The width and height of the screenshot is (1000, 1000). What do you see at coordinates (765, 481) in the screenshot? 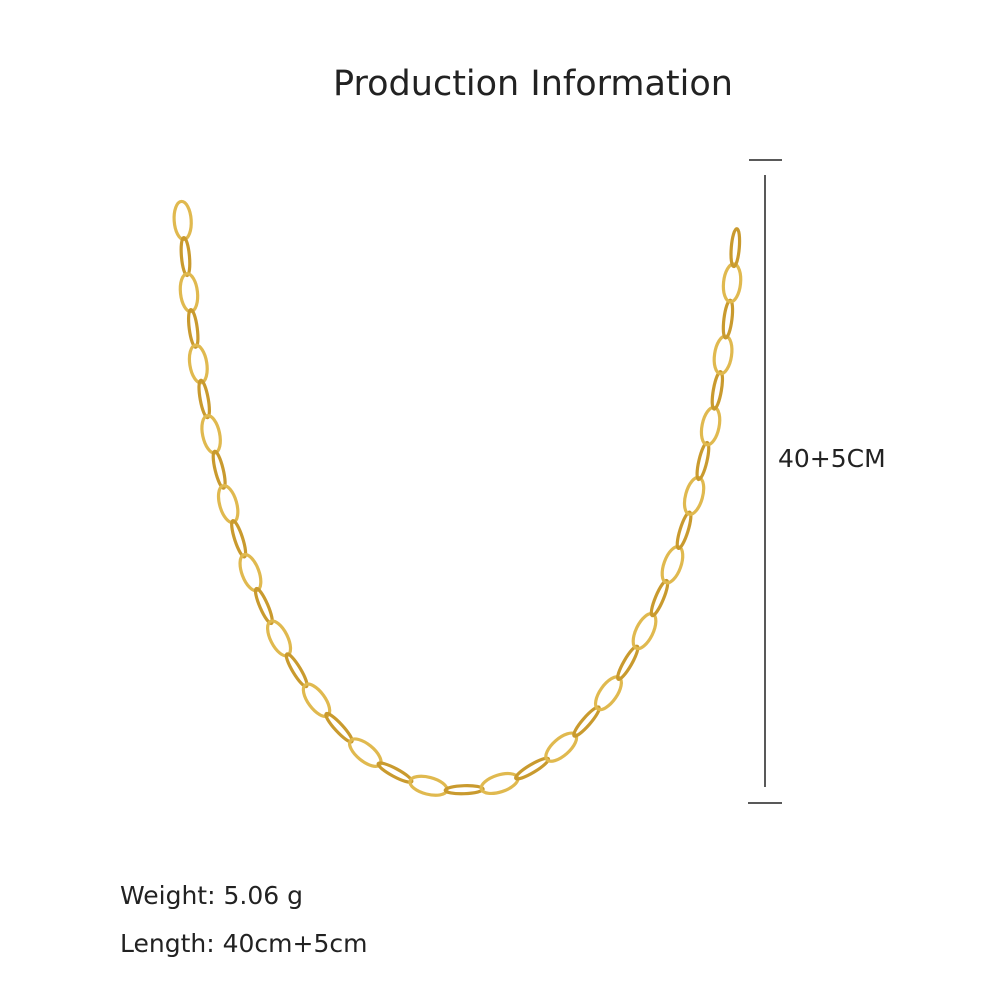
I see `dimension-line` at bounding box center [765, 481].